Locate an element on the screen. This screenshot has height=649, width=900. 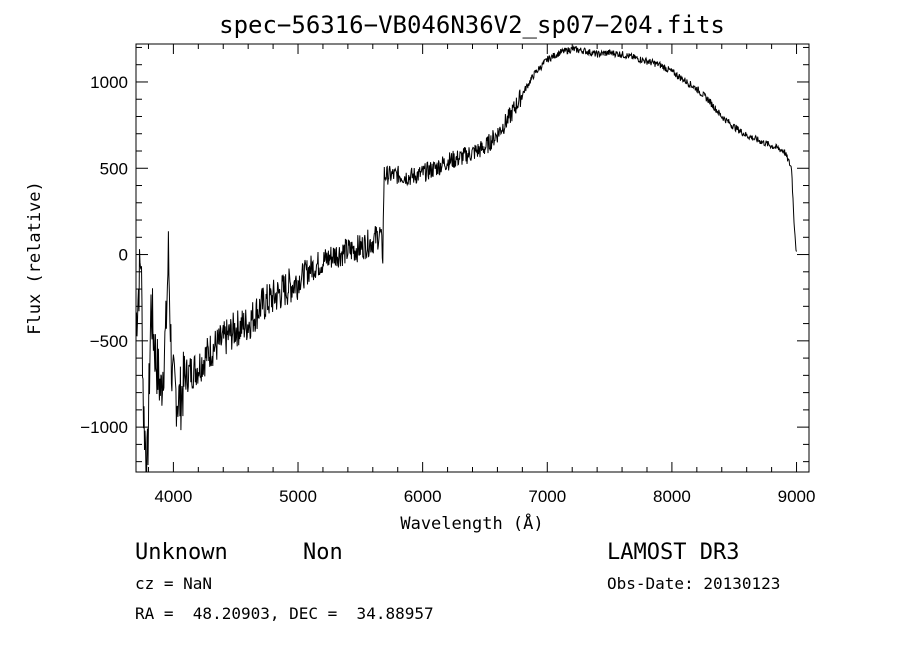
survey-label: LAMOST DR3 is located at coordinates (673, 552).